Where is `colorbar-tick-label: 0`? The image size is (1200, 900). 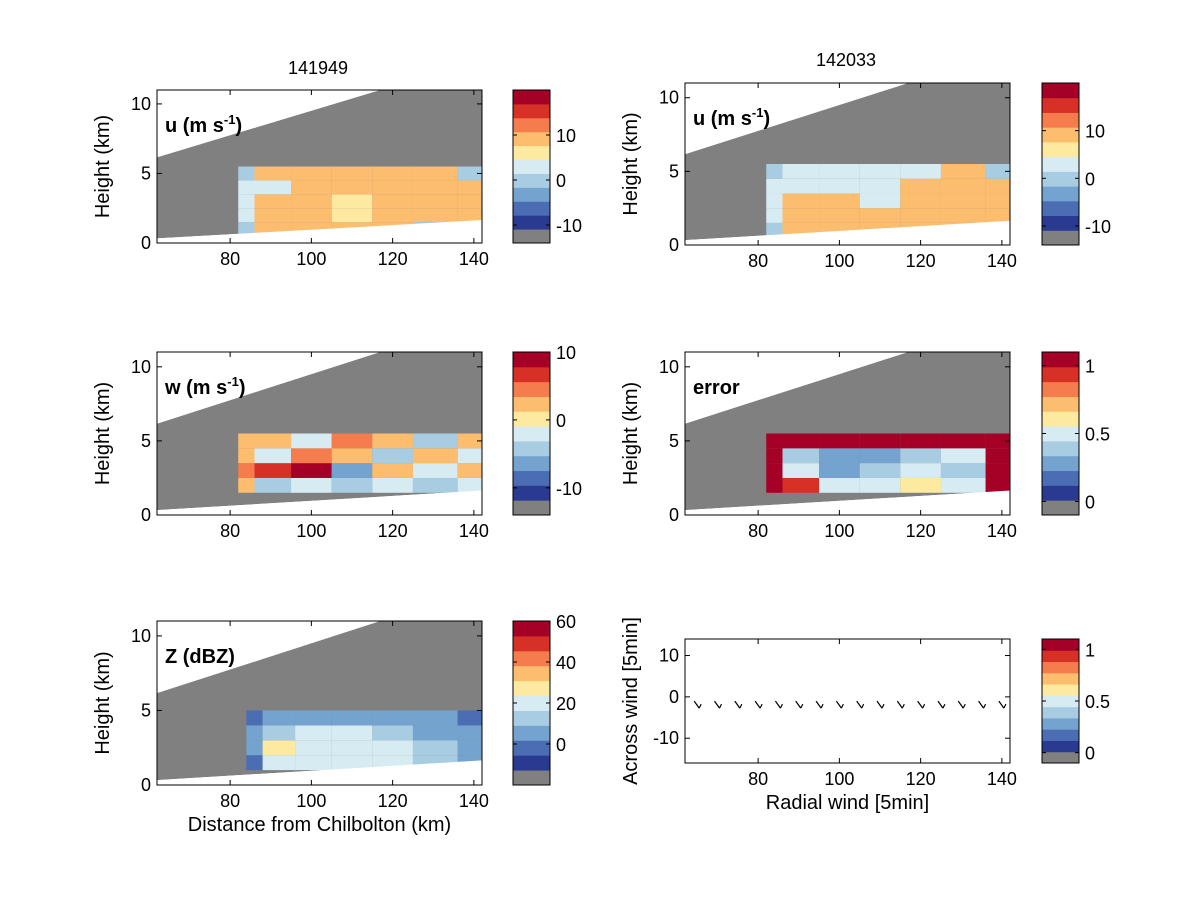
colorbar-tick-label: 0 is located at coordinates (1090, 502).